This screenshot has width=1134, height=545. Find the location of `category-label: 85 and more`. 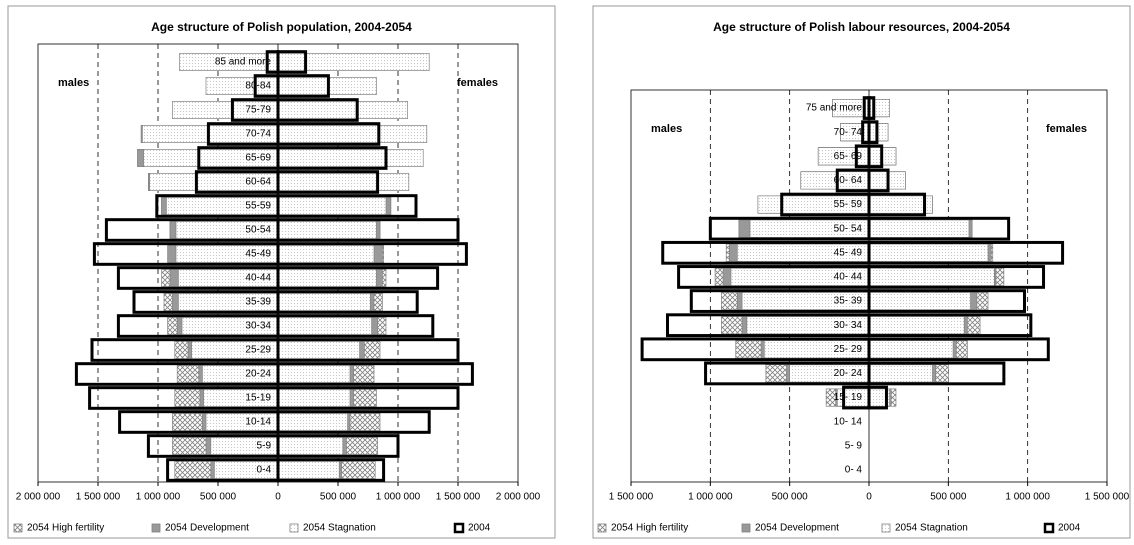

category-label: 85 and more is located at coordinates (243, 62).